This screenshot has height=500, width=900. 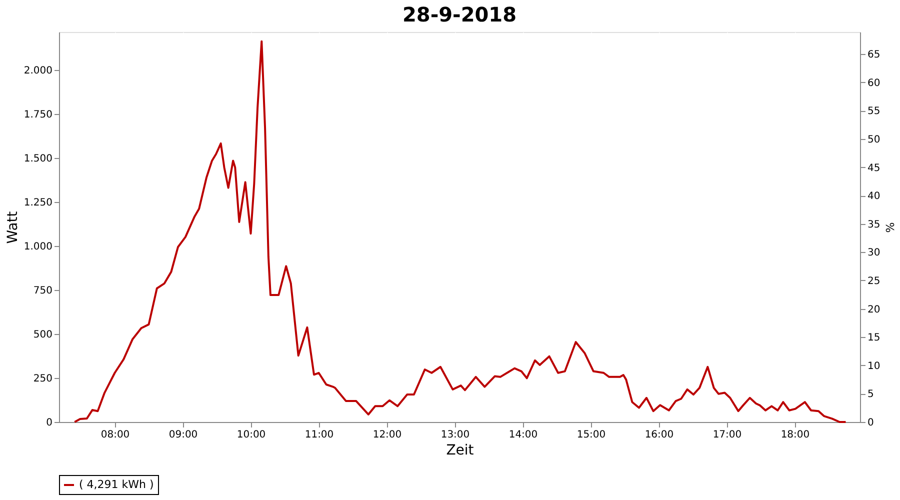 I want to click on y-tick-label: 0, so click(x=49, y=423).